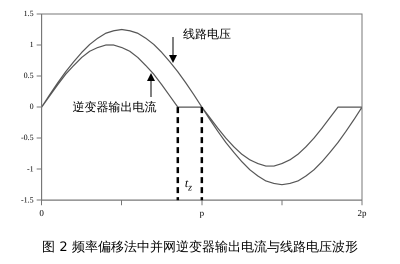 The height and width of the screenshot is (264, 400). Describe the element at coordinates (27, 137) in the screenshot. I see `y-tick-label: -0.5` at that location.